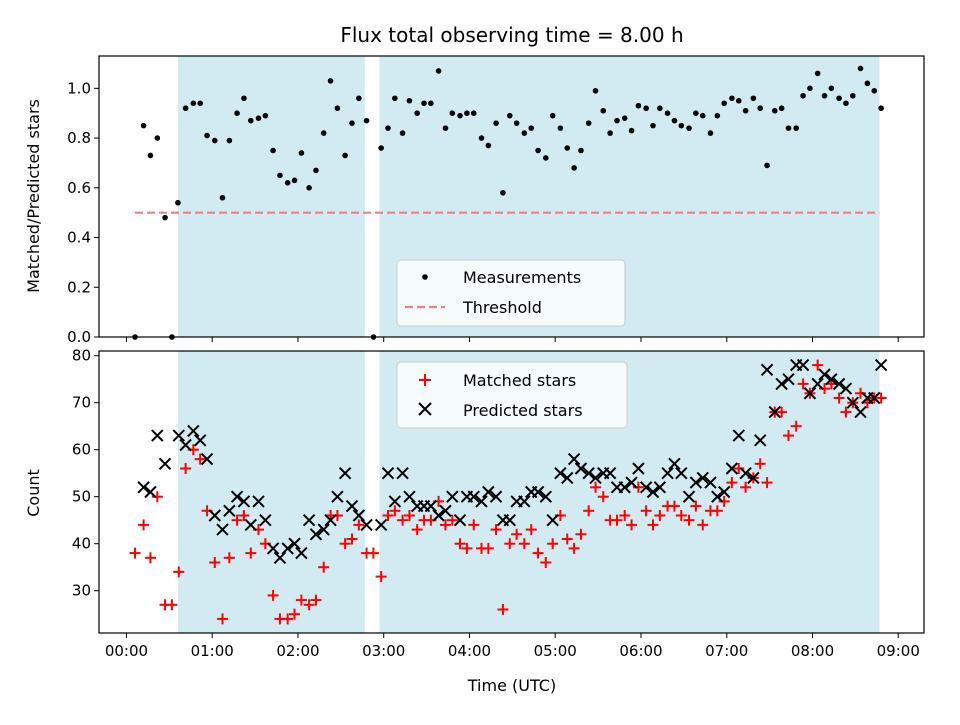 Image resolution: width=960 pixels, height=725 pixels. I want to click on y-tick-label: 0.0, so click(79, 337).